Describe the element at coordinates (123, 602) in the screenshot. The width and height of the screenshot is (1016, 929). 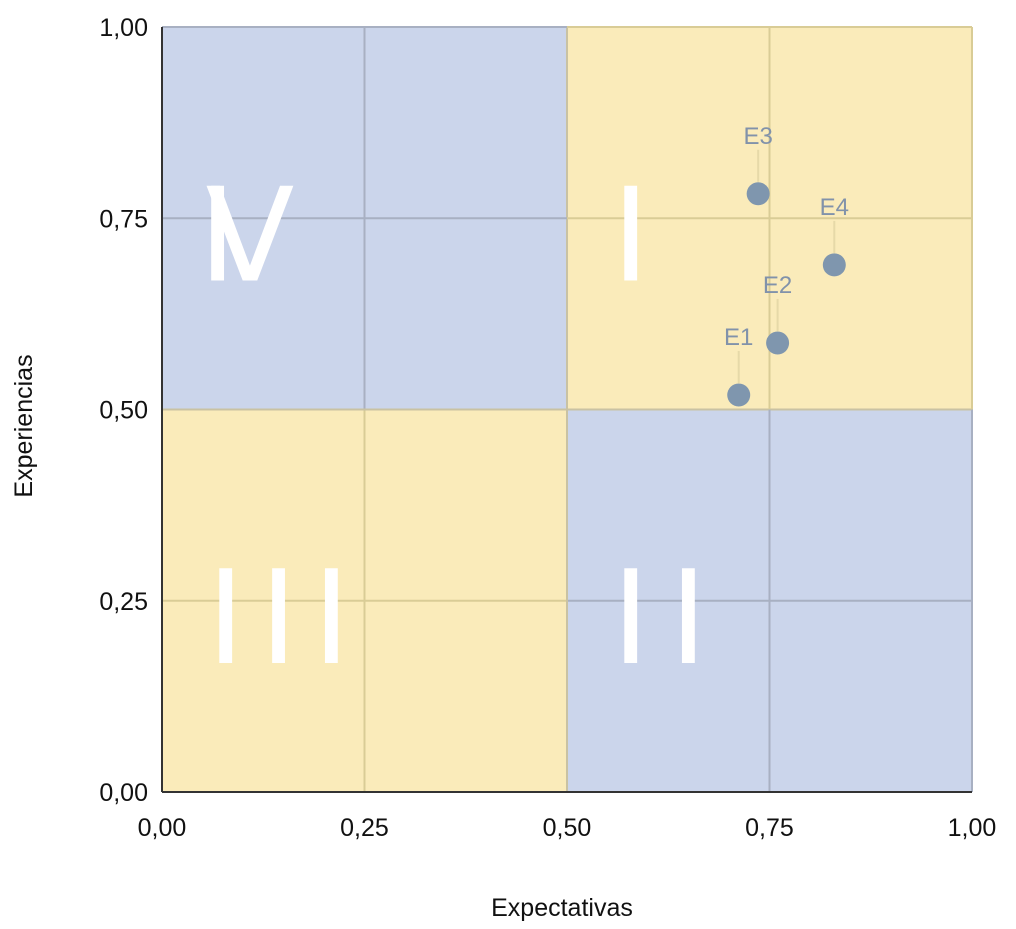
I see `y-tick-label: 0,25` at that location.